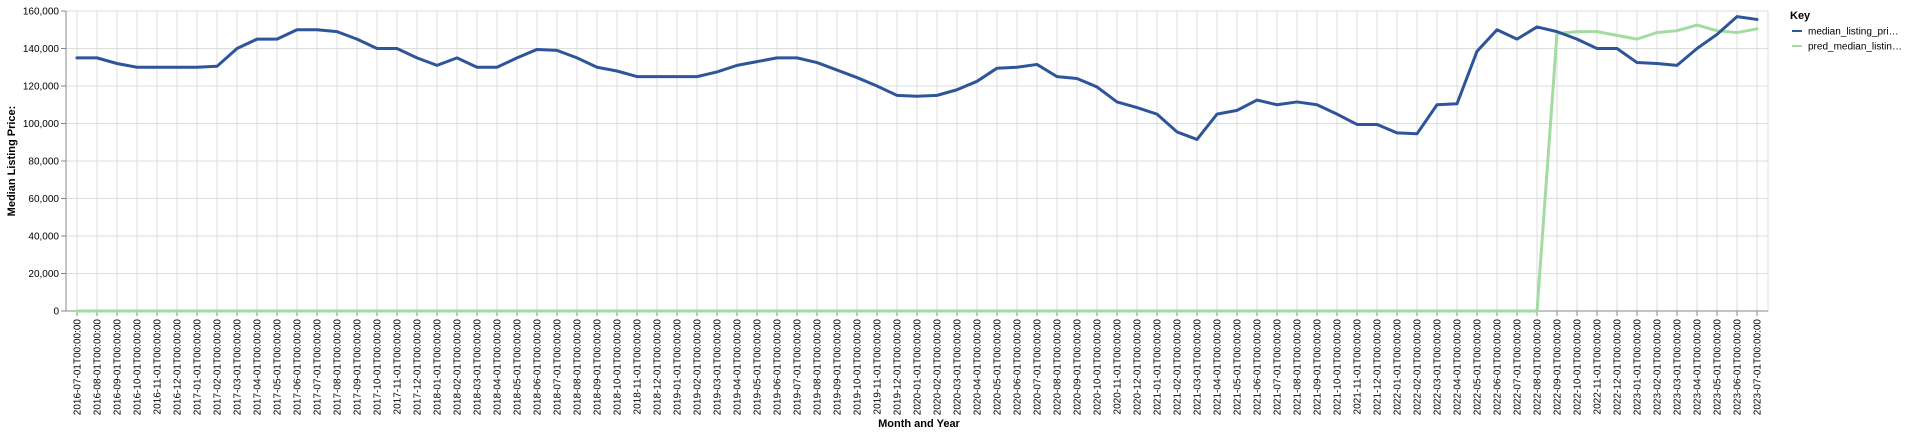 The height and width of the screenshot is (439, 1920). What do you see at coordinates (43, 199) in the screenshot?
I see `y-tick-label: 60,000` at bounding box center [43, 199].